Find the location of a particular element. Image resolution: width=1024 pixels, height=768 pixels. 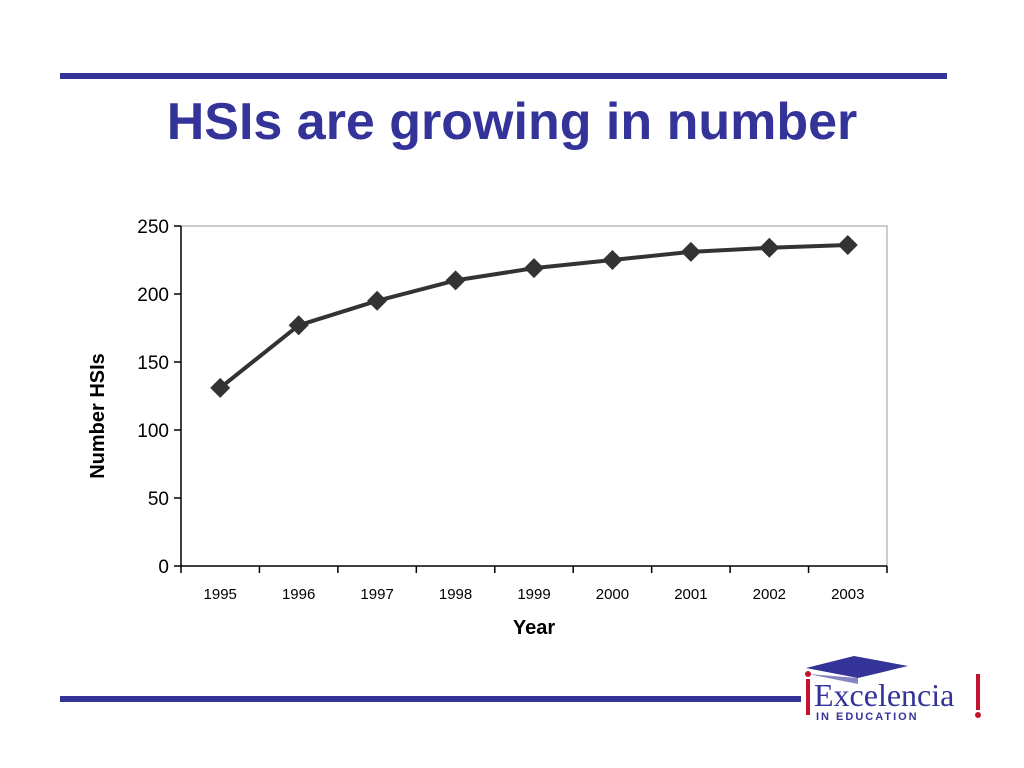

x-tick-label: 1996 is located at coordinates (298, 594).